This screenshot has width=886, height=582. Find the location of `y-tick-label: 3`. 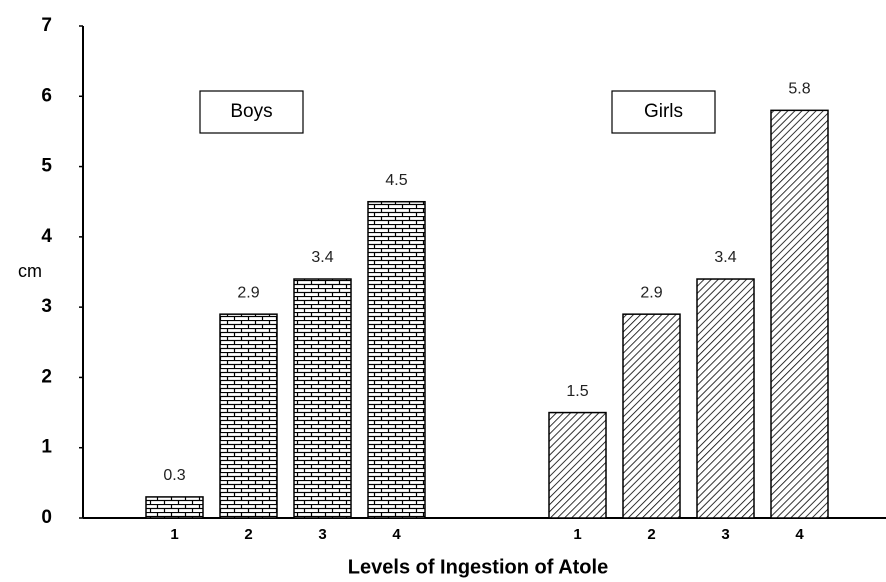

y-tick-label: 3 is located at coordinates (46, 306).